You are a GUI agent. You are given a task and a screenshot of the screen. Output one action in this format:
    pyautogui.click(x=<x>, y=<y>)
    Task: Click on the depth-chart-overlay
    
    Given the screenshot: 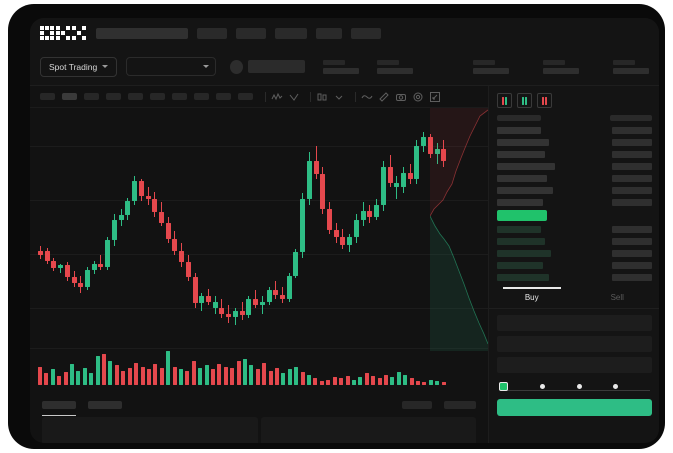 What is the action you would take?
    pyautogui.click(x=459, y=229)
    